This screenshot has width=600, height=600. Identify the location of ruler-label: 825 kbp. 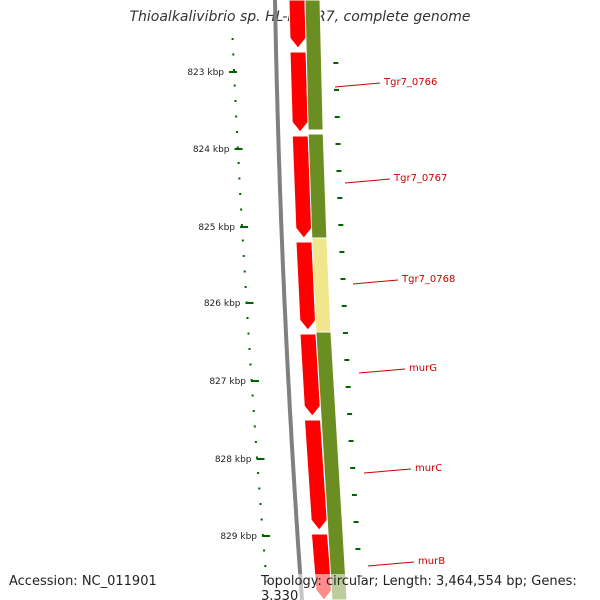
(216, 228).